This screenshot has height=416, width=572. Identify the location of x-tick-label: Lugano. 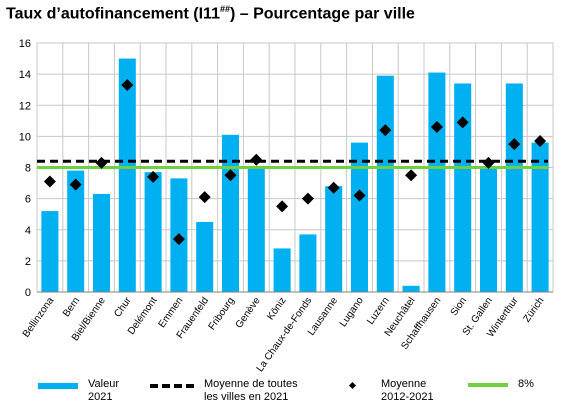
(352, 312).